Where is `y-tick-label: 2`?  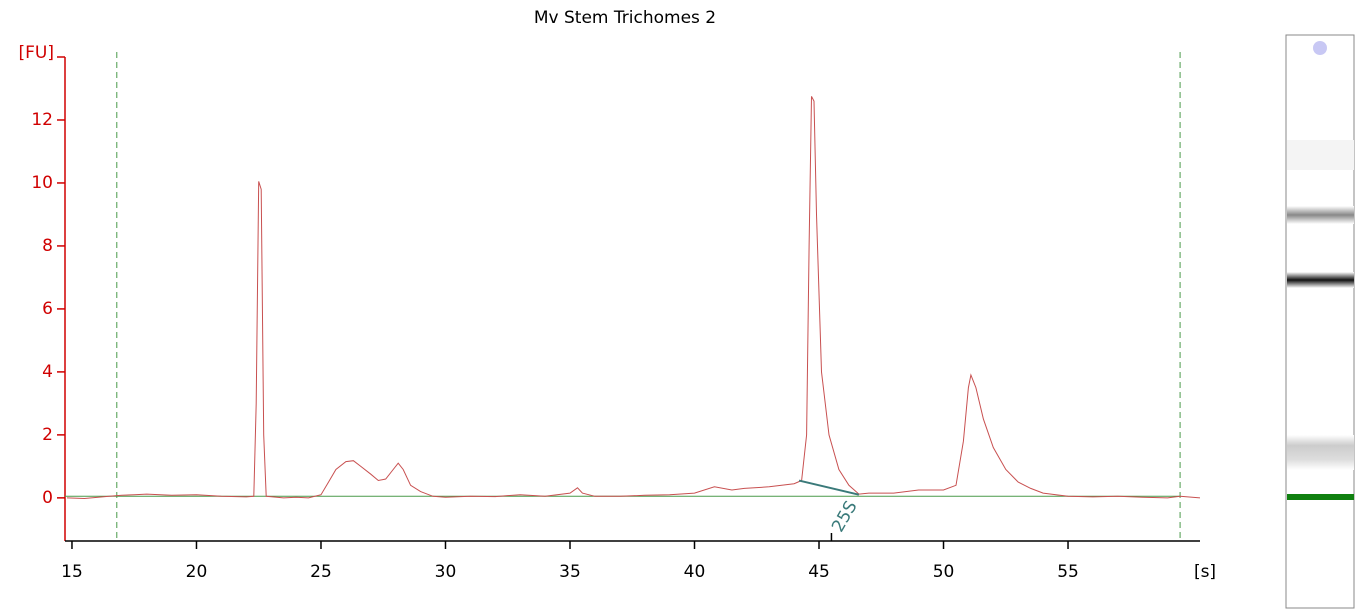 y-tick-label: 2 is located at coordinates (47, 435).